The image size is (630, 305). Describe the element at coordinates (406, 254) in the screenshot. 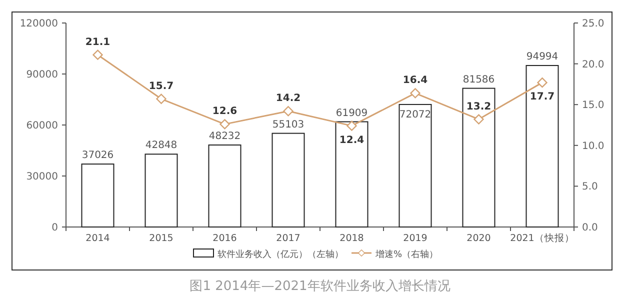

I see `legend-label: 增速%（右轴）` at that location.